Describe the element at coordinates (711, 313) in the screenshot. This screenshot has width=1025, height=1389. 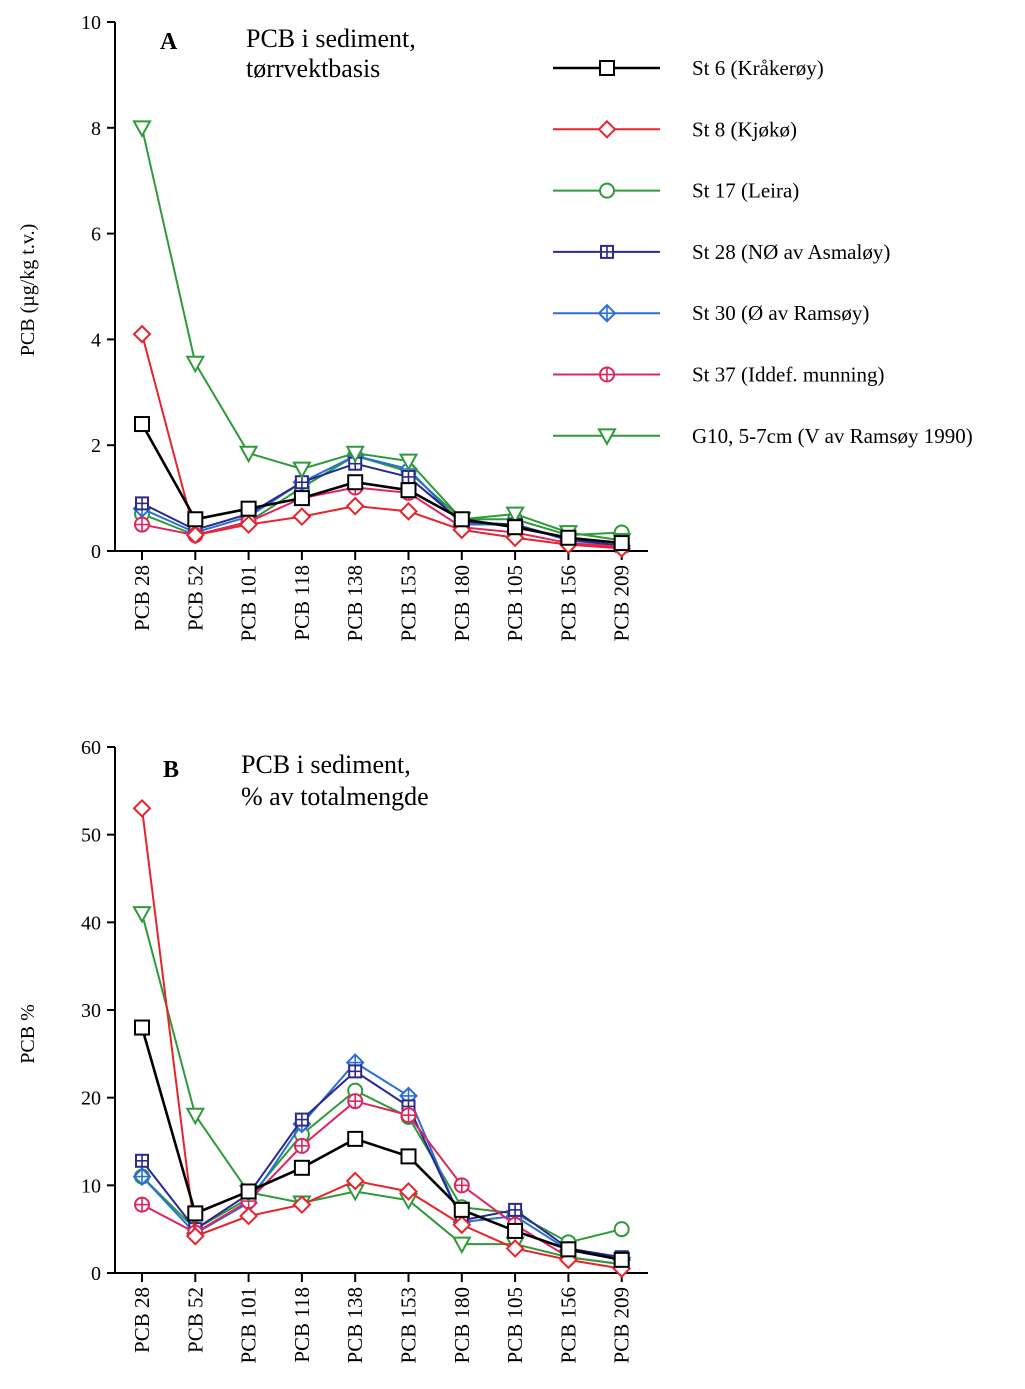
I see `legend-entry-st-30-av-rams-y: St 30 (Ø av Ramsøy)` at that location.